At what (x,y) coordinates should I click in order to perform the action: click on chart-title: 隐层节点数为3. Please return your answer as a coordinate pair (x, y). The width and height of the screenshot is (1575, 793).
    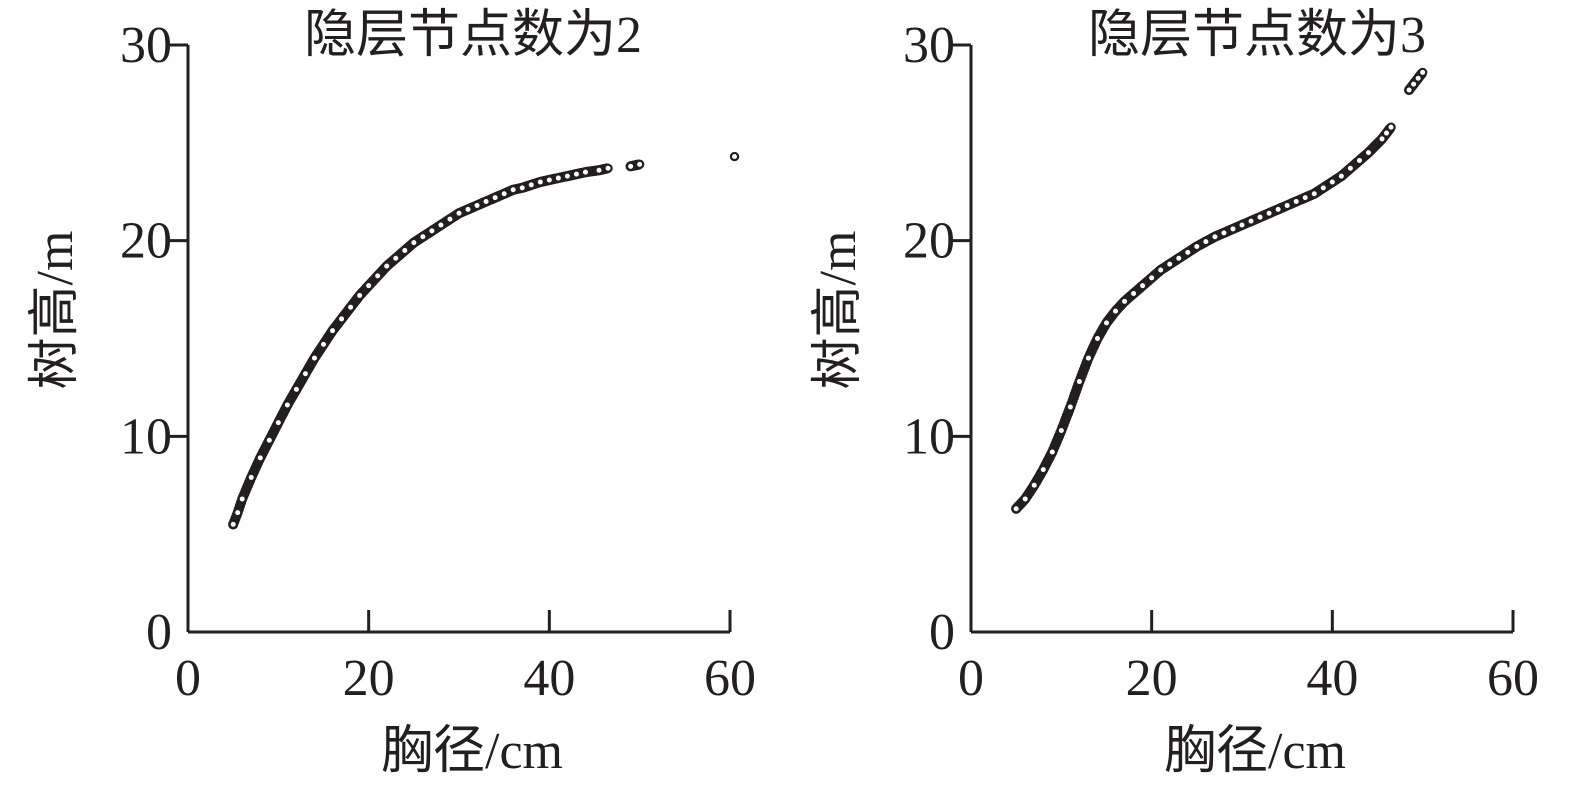
    Looking at the image, I should click on (1257, 35).